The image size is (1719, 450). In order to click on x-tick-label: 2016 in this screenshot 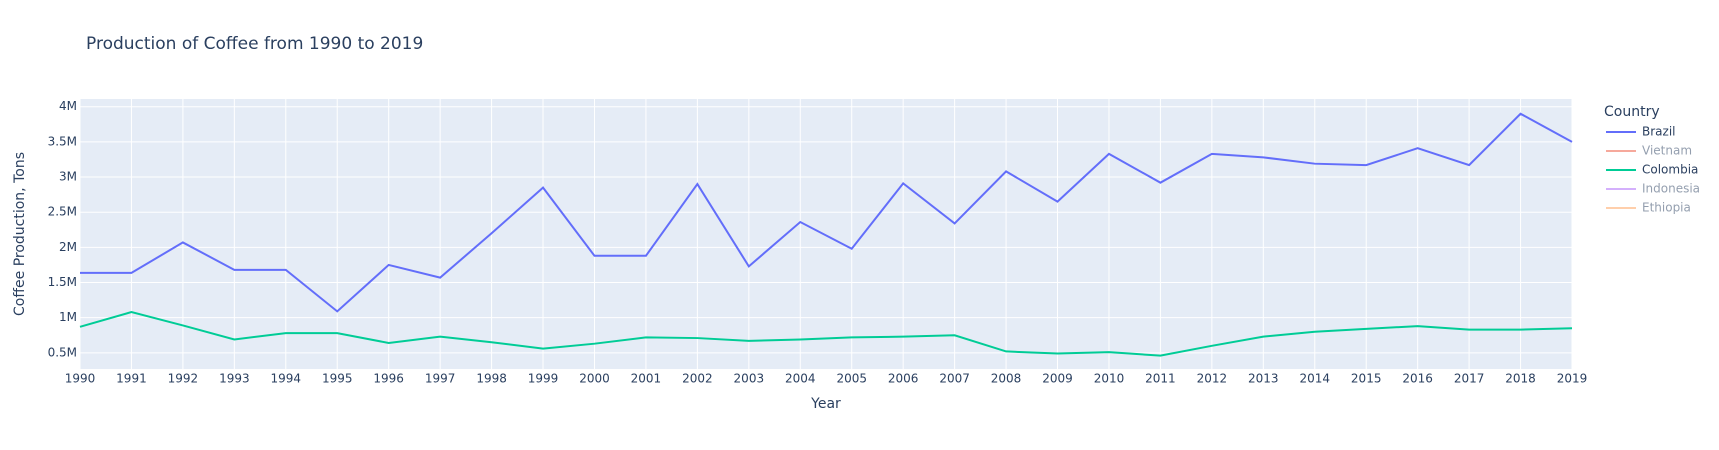, I will do `click(1417, 379)`.